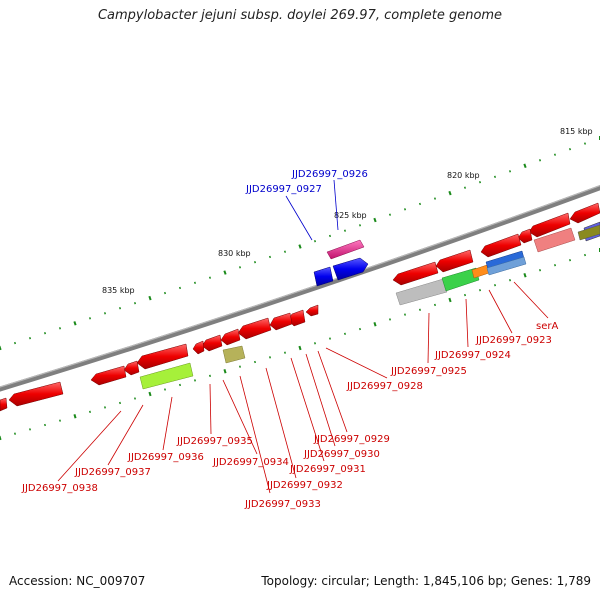 The width and height of the screenshot is (600, 600). What do you see at coordinates (166, 376) in the screenshot?
I see `feature-0936-lightgreen` at bounding box center [166, 376].